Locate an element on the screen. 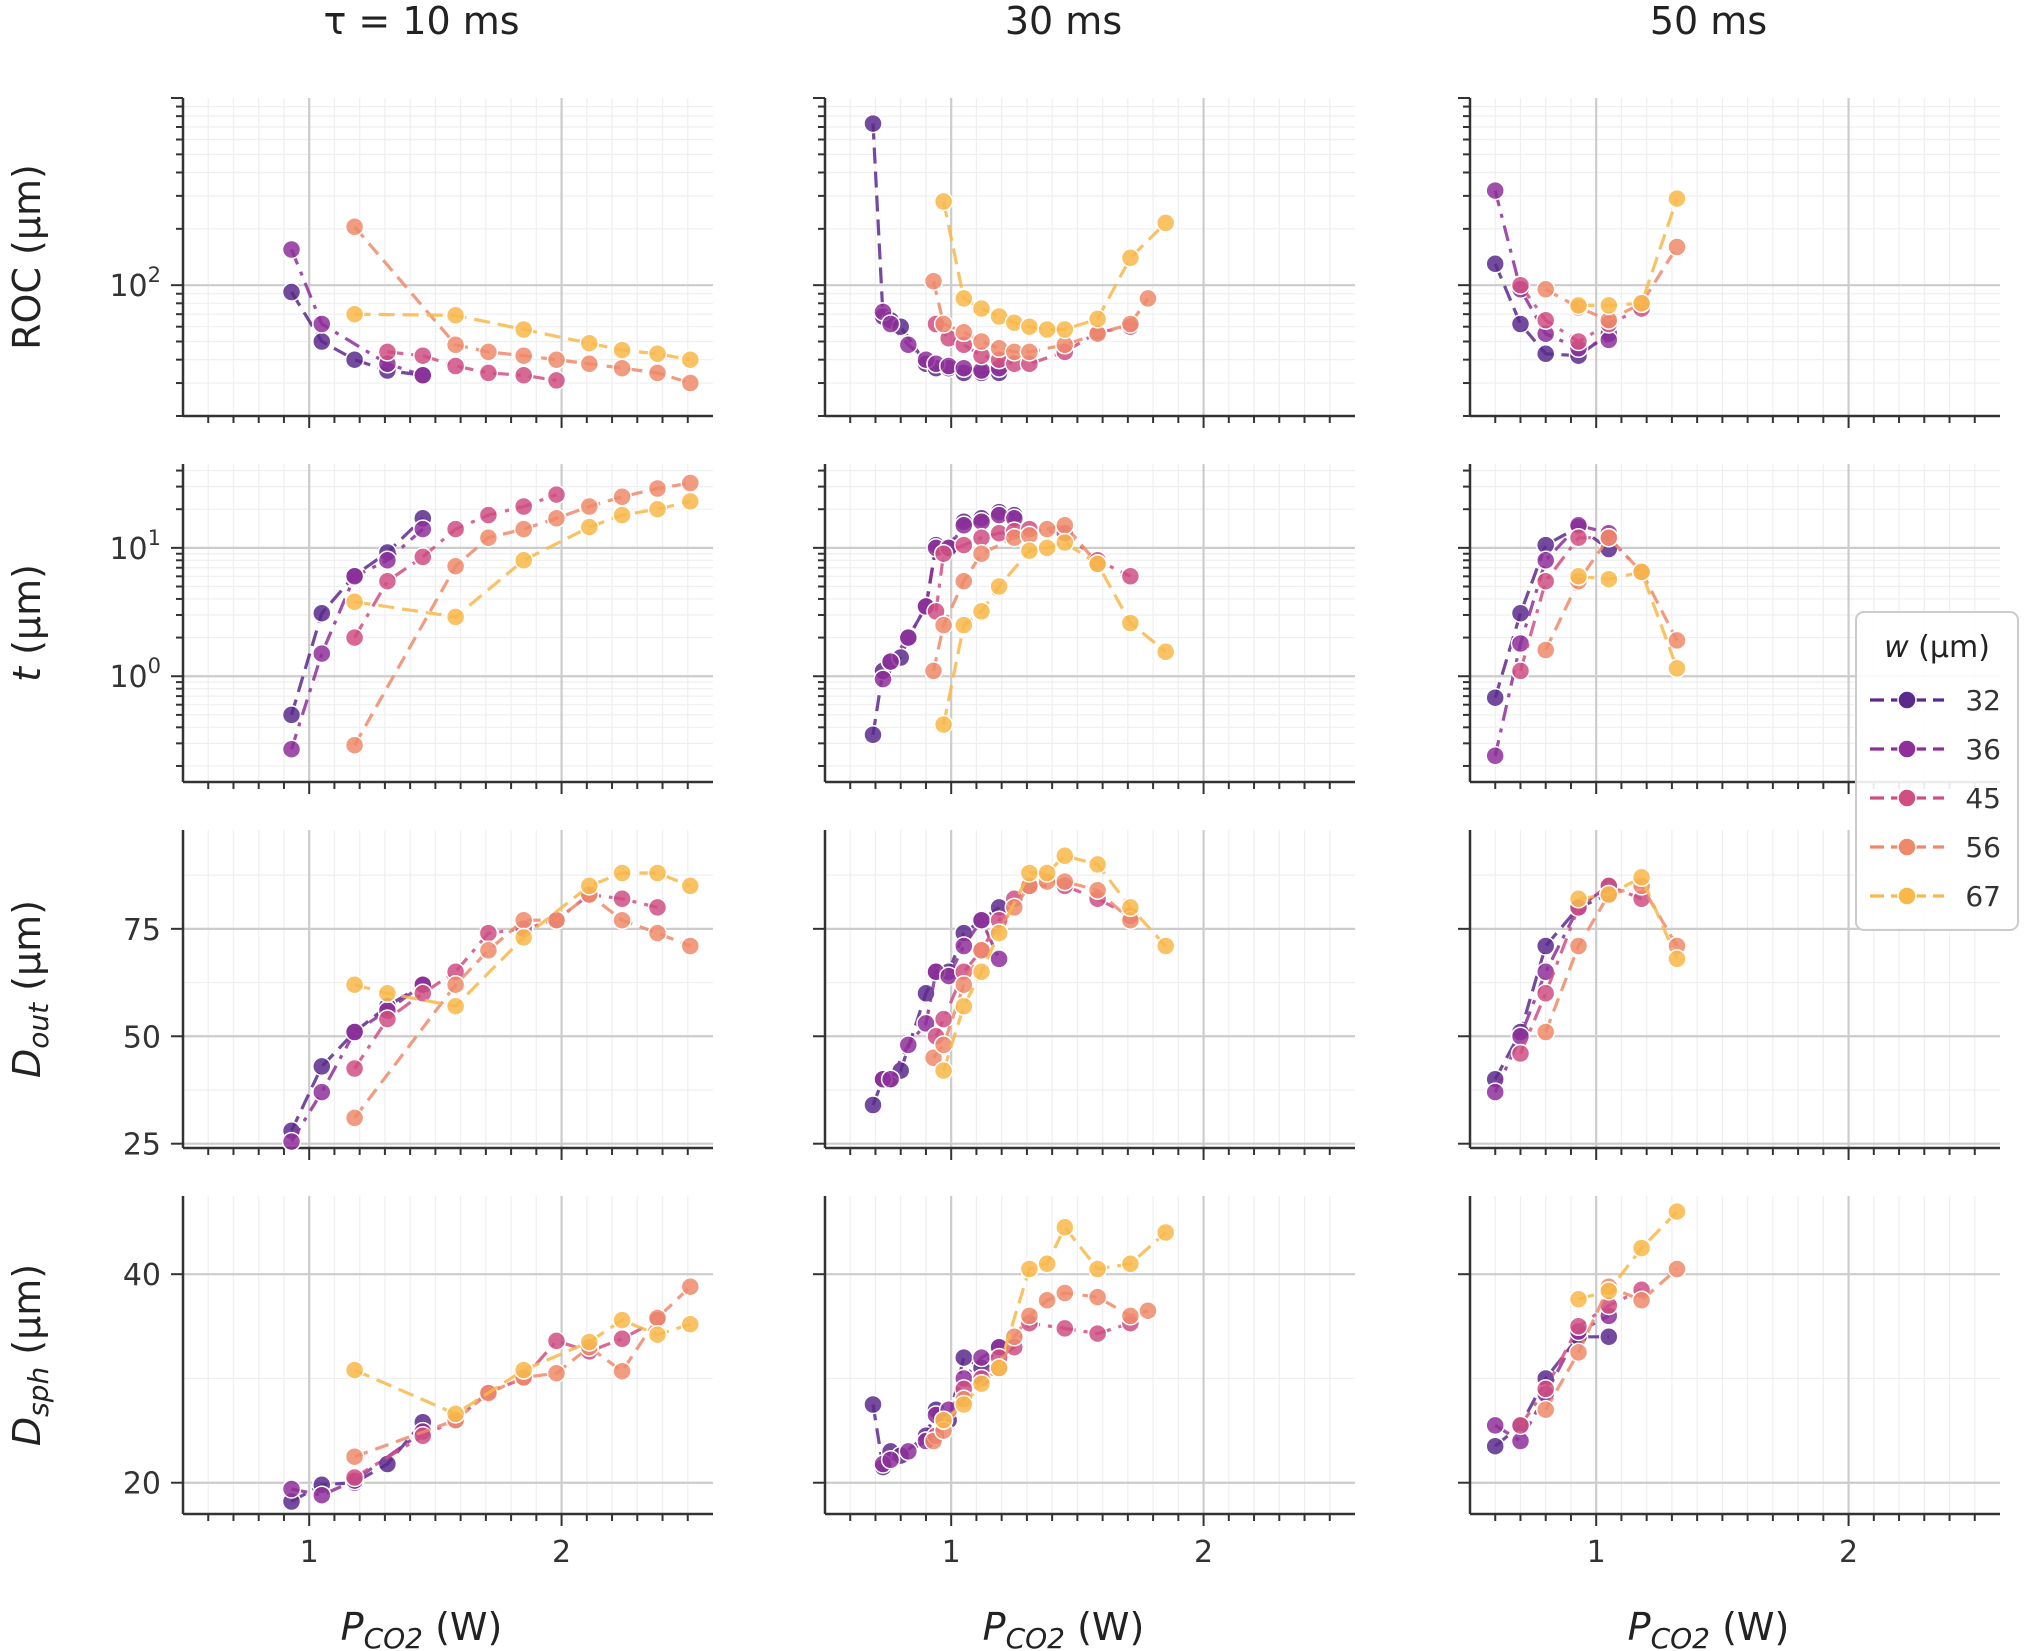  series-line-w56 is located at coordinates (1611, 593).